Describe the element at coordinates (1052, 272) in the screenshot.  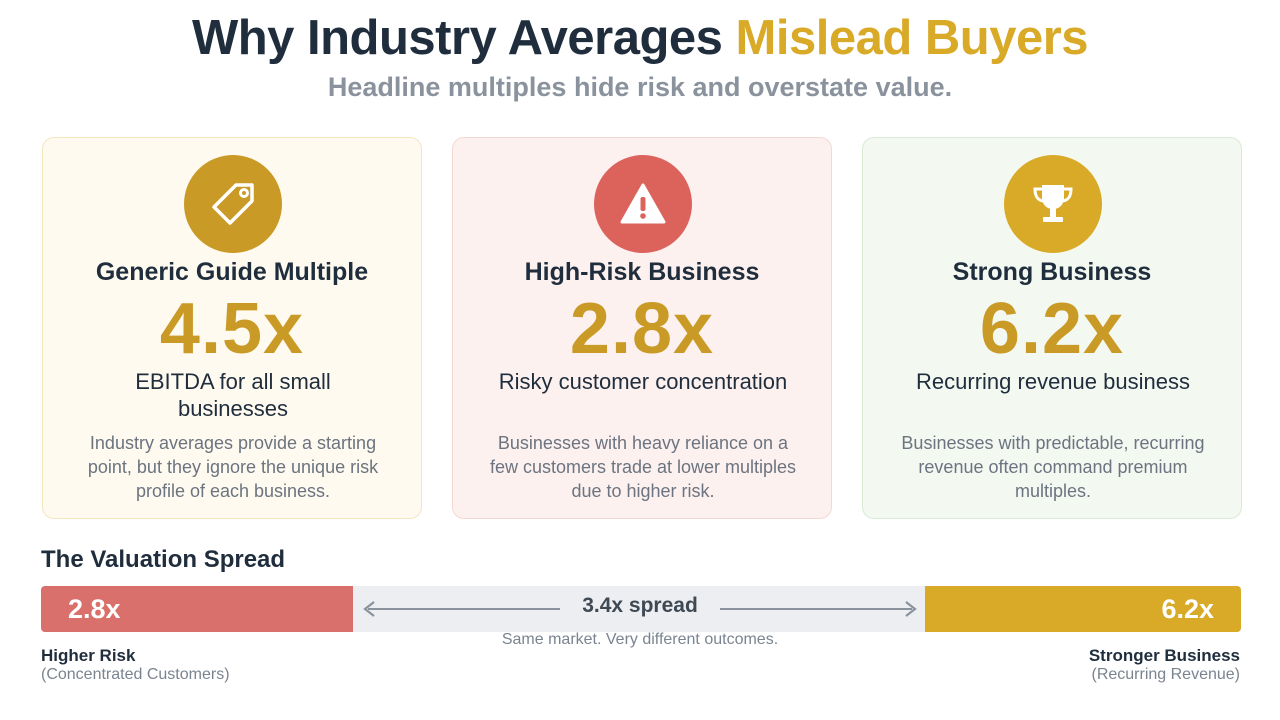
I see `card-title: Strong Business` at that location.